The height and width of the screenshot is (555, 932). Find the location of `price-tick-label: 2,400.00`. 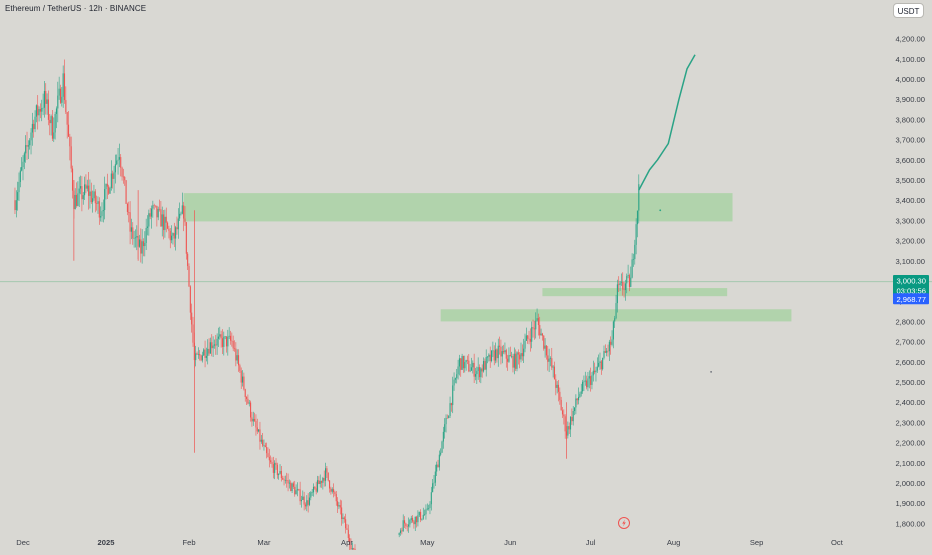

price-tick-label: 2,400.00 is located at coordinates (910, 402).